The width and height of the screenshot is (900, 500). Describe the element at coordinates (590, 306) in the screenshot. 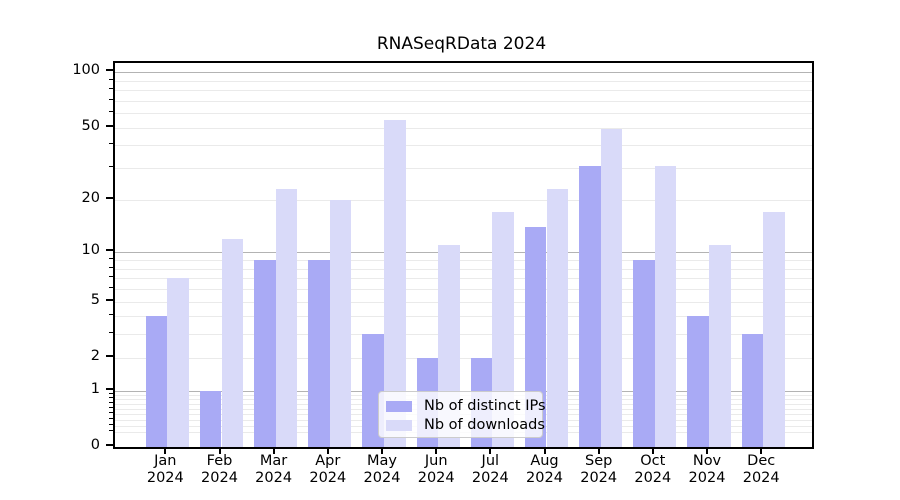

I see `bar-ips-sep` at that location.